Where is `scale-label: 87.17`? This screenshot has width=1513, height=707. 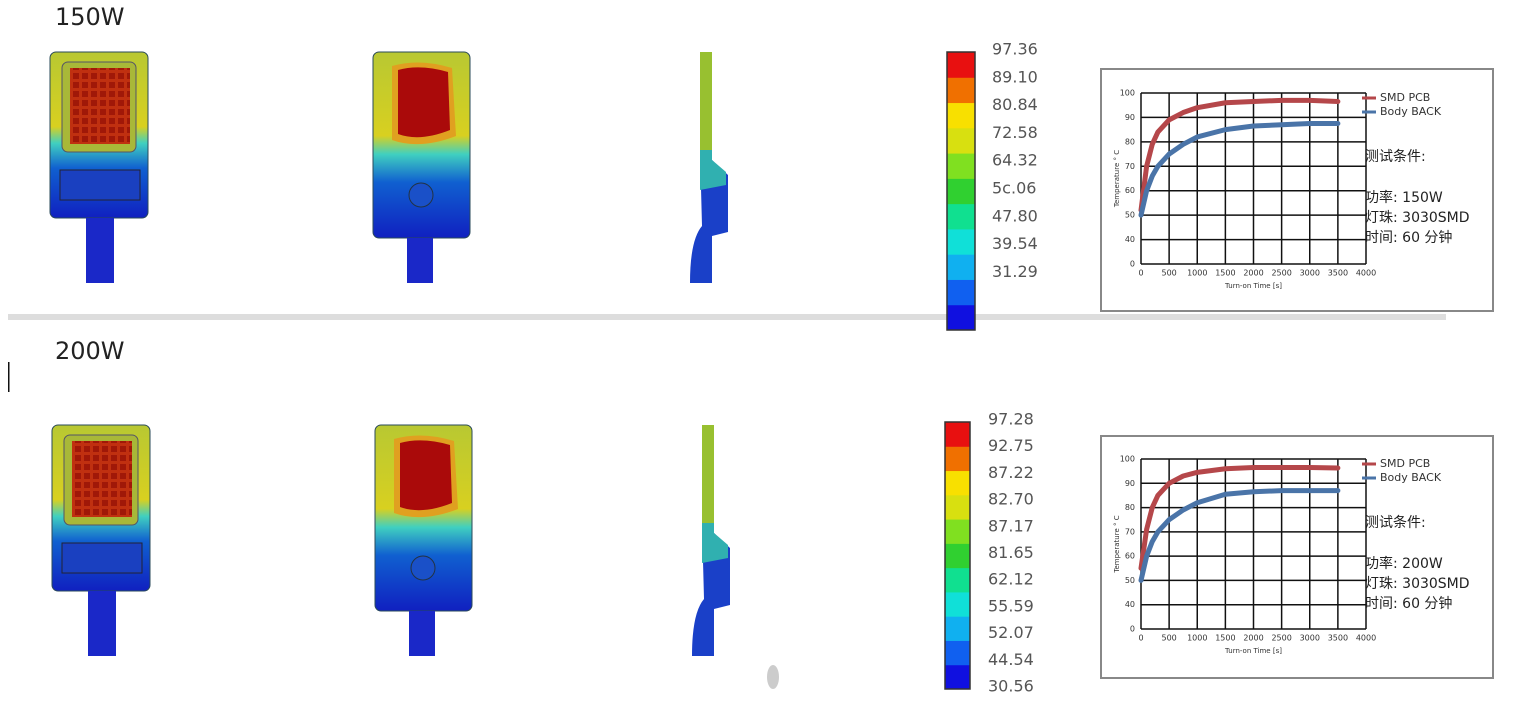 scale-label: 87.17 is located at coordinates (1011, 525).